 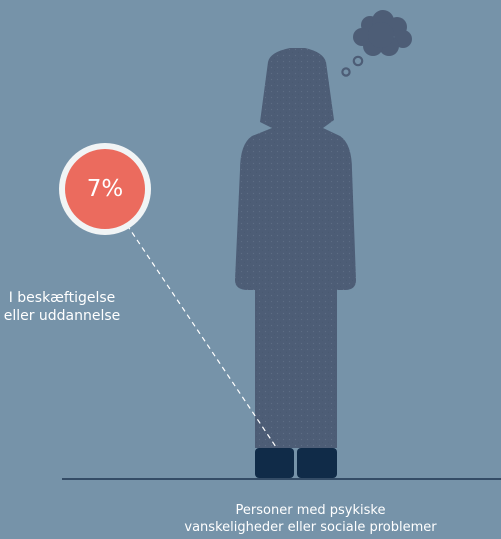 I want to click on percentage-badge, so click(x=105, y=189).